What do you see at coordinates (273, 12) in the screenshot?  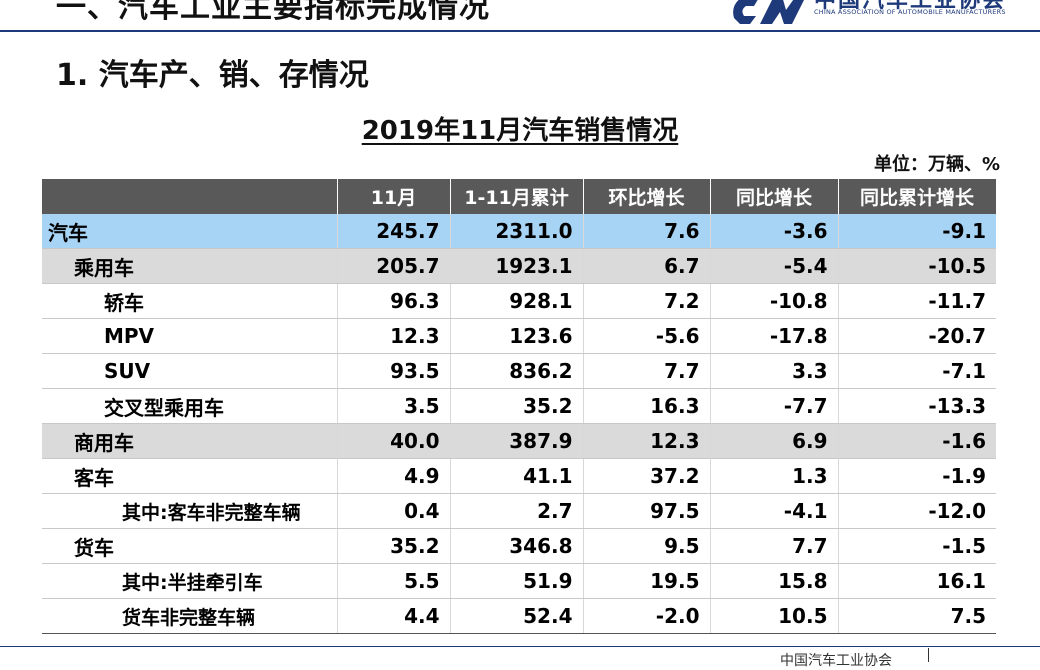 I see `slide-top-title: 一、汽车工业主要指标完成情况` at bounding box center [273, 12].